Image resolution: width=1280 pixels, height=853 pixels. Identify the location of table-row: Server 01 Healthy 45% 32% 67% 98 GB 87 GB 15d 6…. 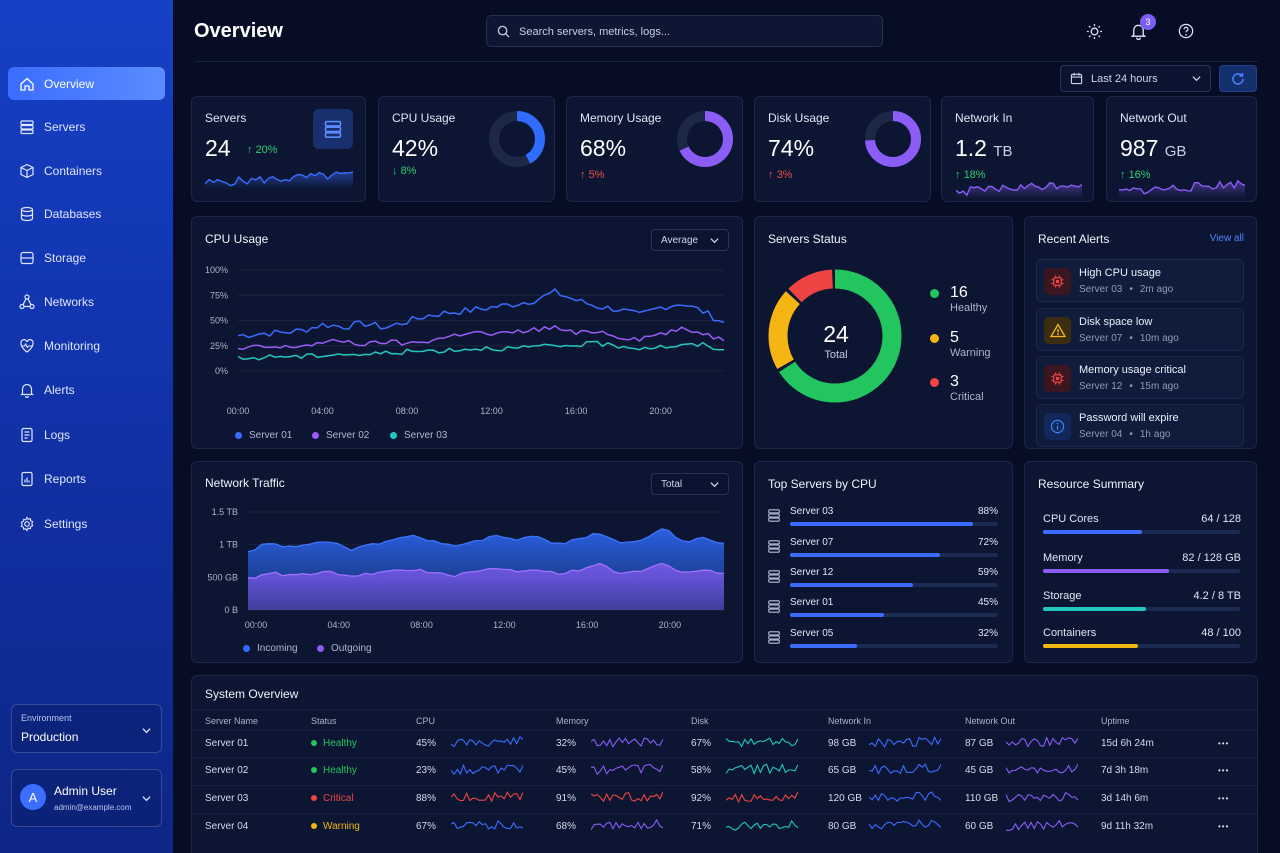
(725, 743).